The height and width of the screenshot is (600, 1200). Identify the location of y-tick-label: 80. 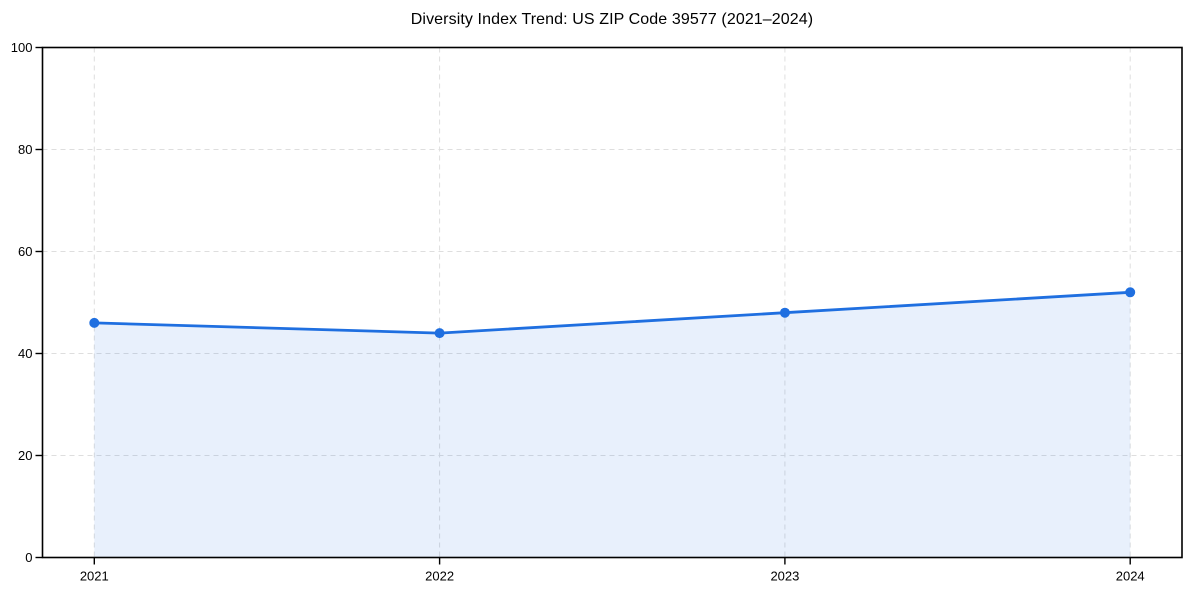
(25, 149).